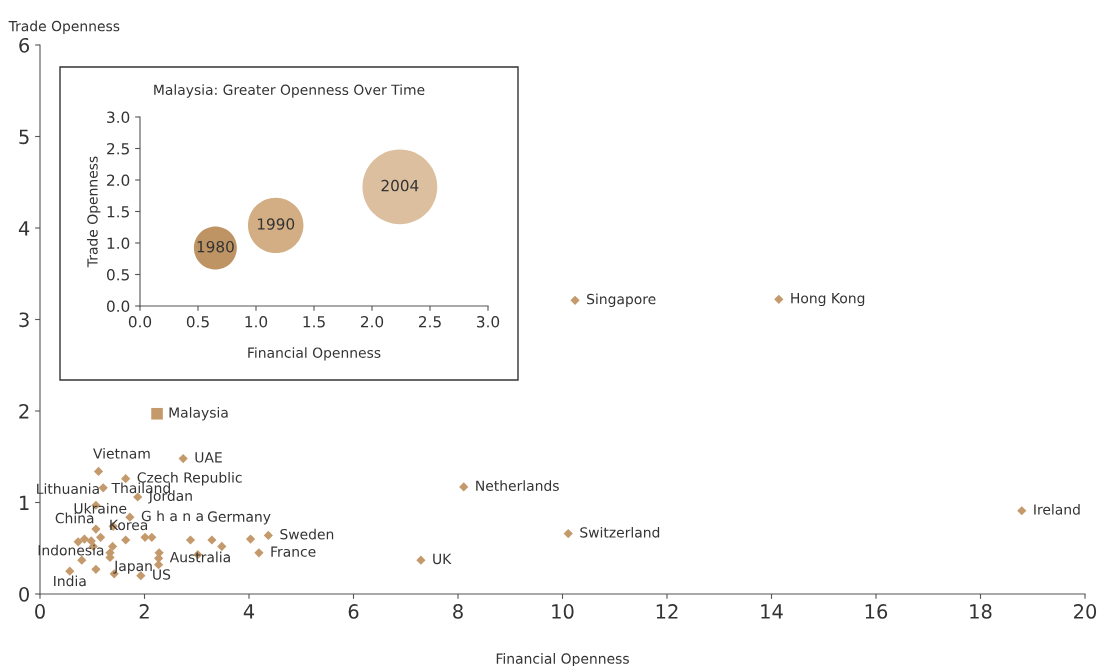 The image size is (1101, 666). Describe the element at coordinates (144, 611) in the screenshot. I see `x-tick-label: 2` at that location.